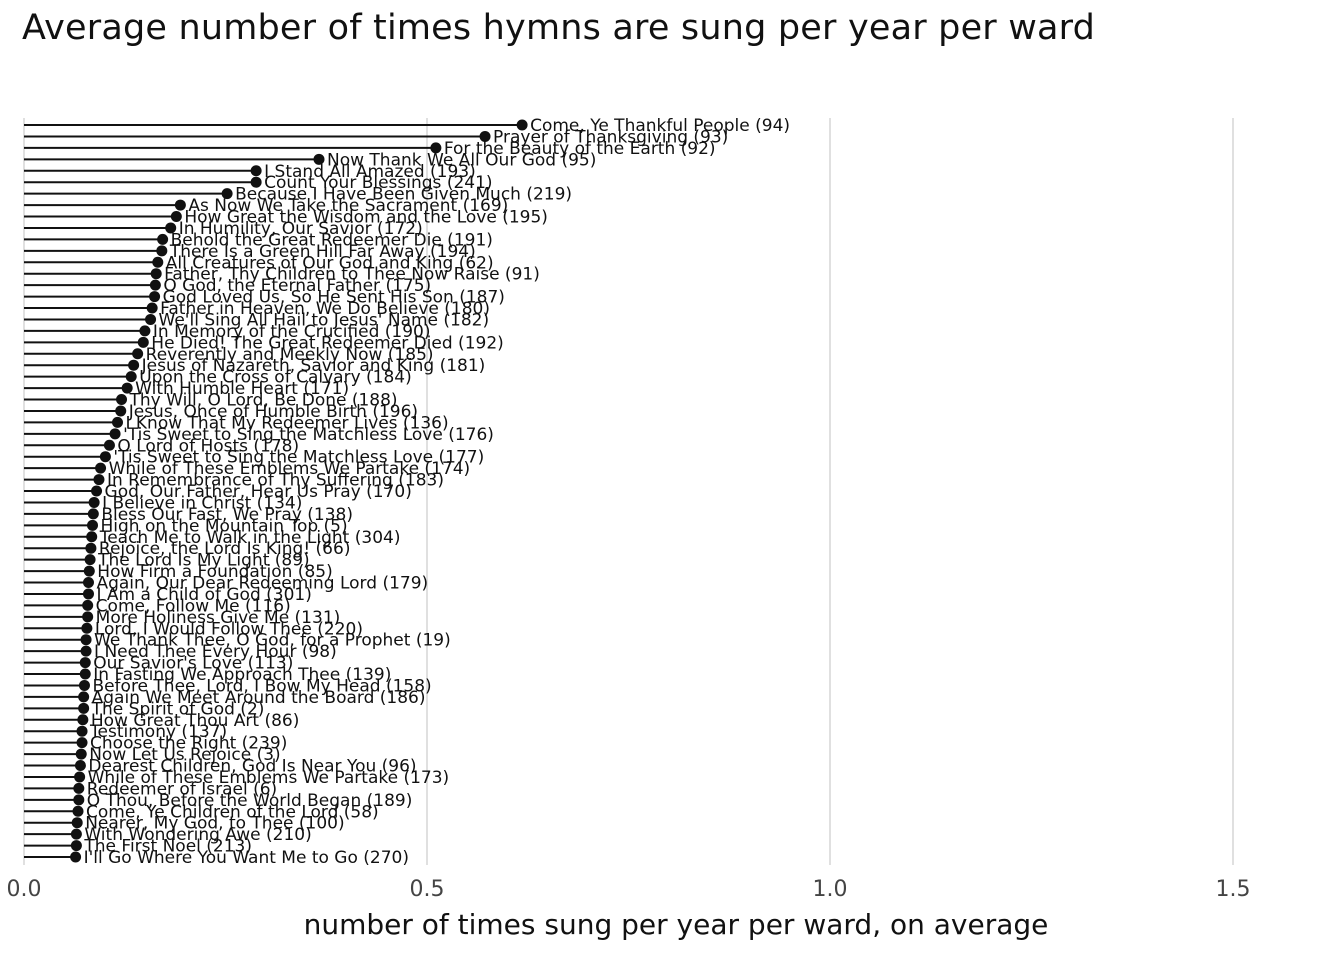 The image size is (1344, 960). What do you see at coordinates (348, 206) in the screenshot?
I see `point-label: As Now We Take the Sacrament (169)` at bounding box center [348, 206].